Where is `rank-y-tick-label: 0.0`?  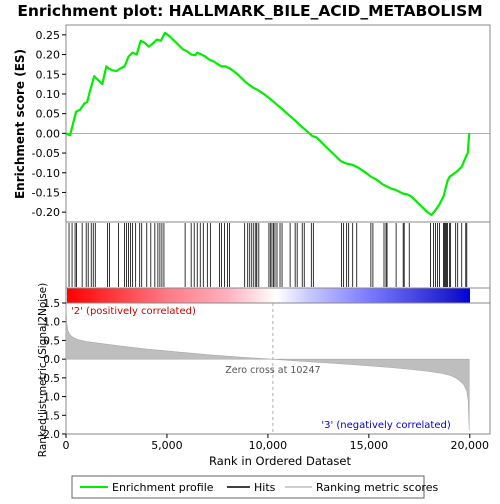 rank-y-tick-label: 0.0 is located at coordinates (51, 360).